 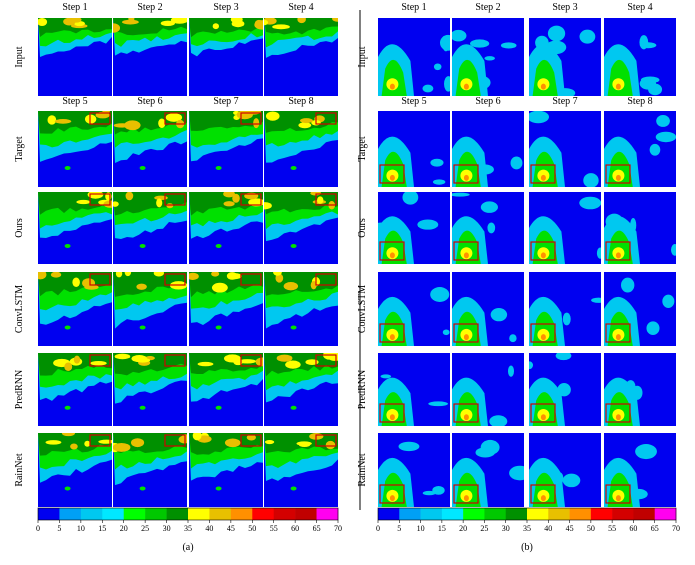 What do you see at coordinates (655, 528) in the screenshot?
I see `colorbar-tick-label: 65` at bounding box center [655, 528].